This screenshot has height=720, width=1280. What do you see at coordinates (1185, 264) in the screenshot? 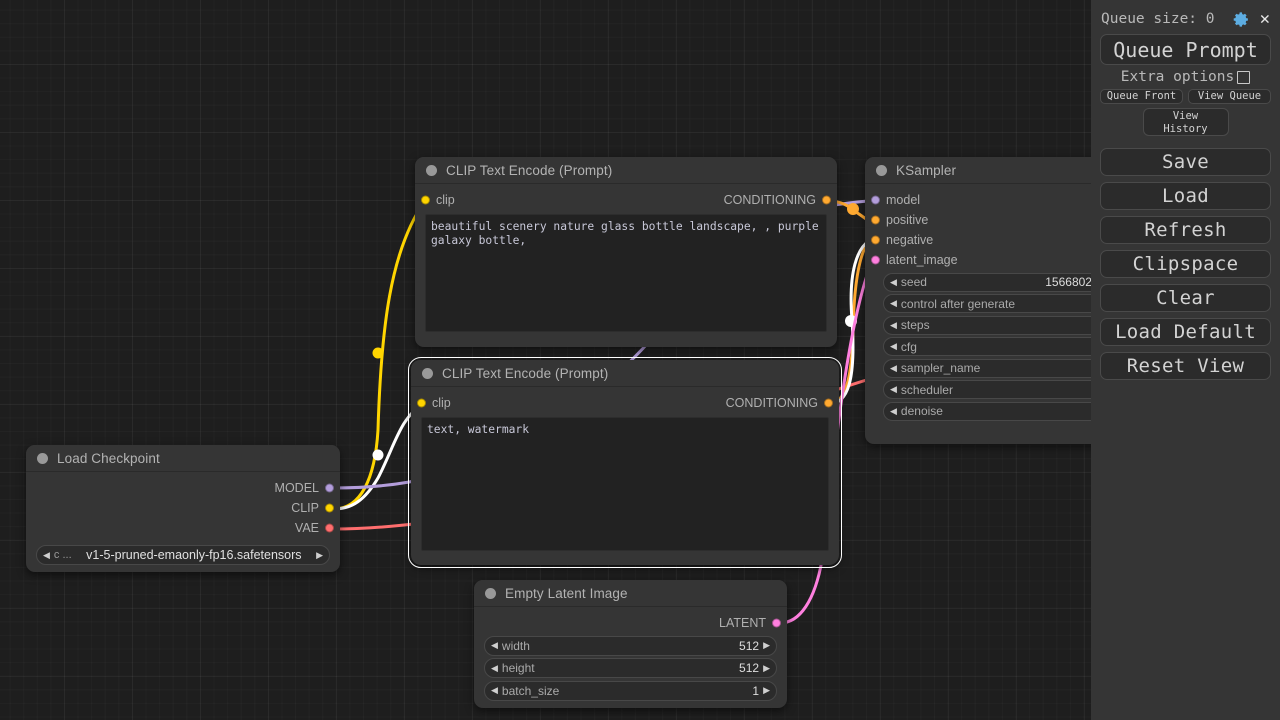
I see `clipspace-button: Clipspace` at bounding box center [1185, 264].